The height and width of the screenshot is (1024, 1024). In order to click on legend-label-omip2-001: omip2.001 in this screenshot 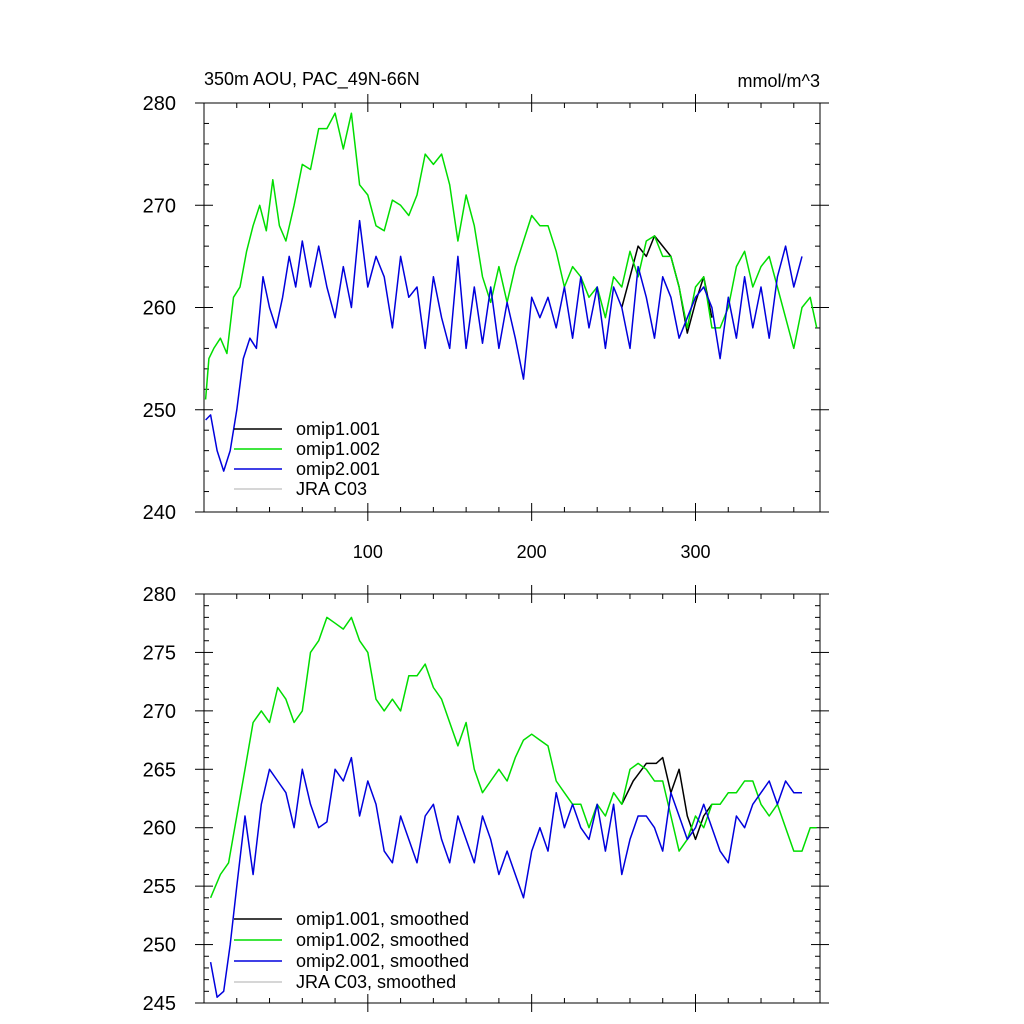, I will do `click(338, 469)`.